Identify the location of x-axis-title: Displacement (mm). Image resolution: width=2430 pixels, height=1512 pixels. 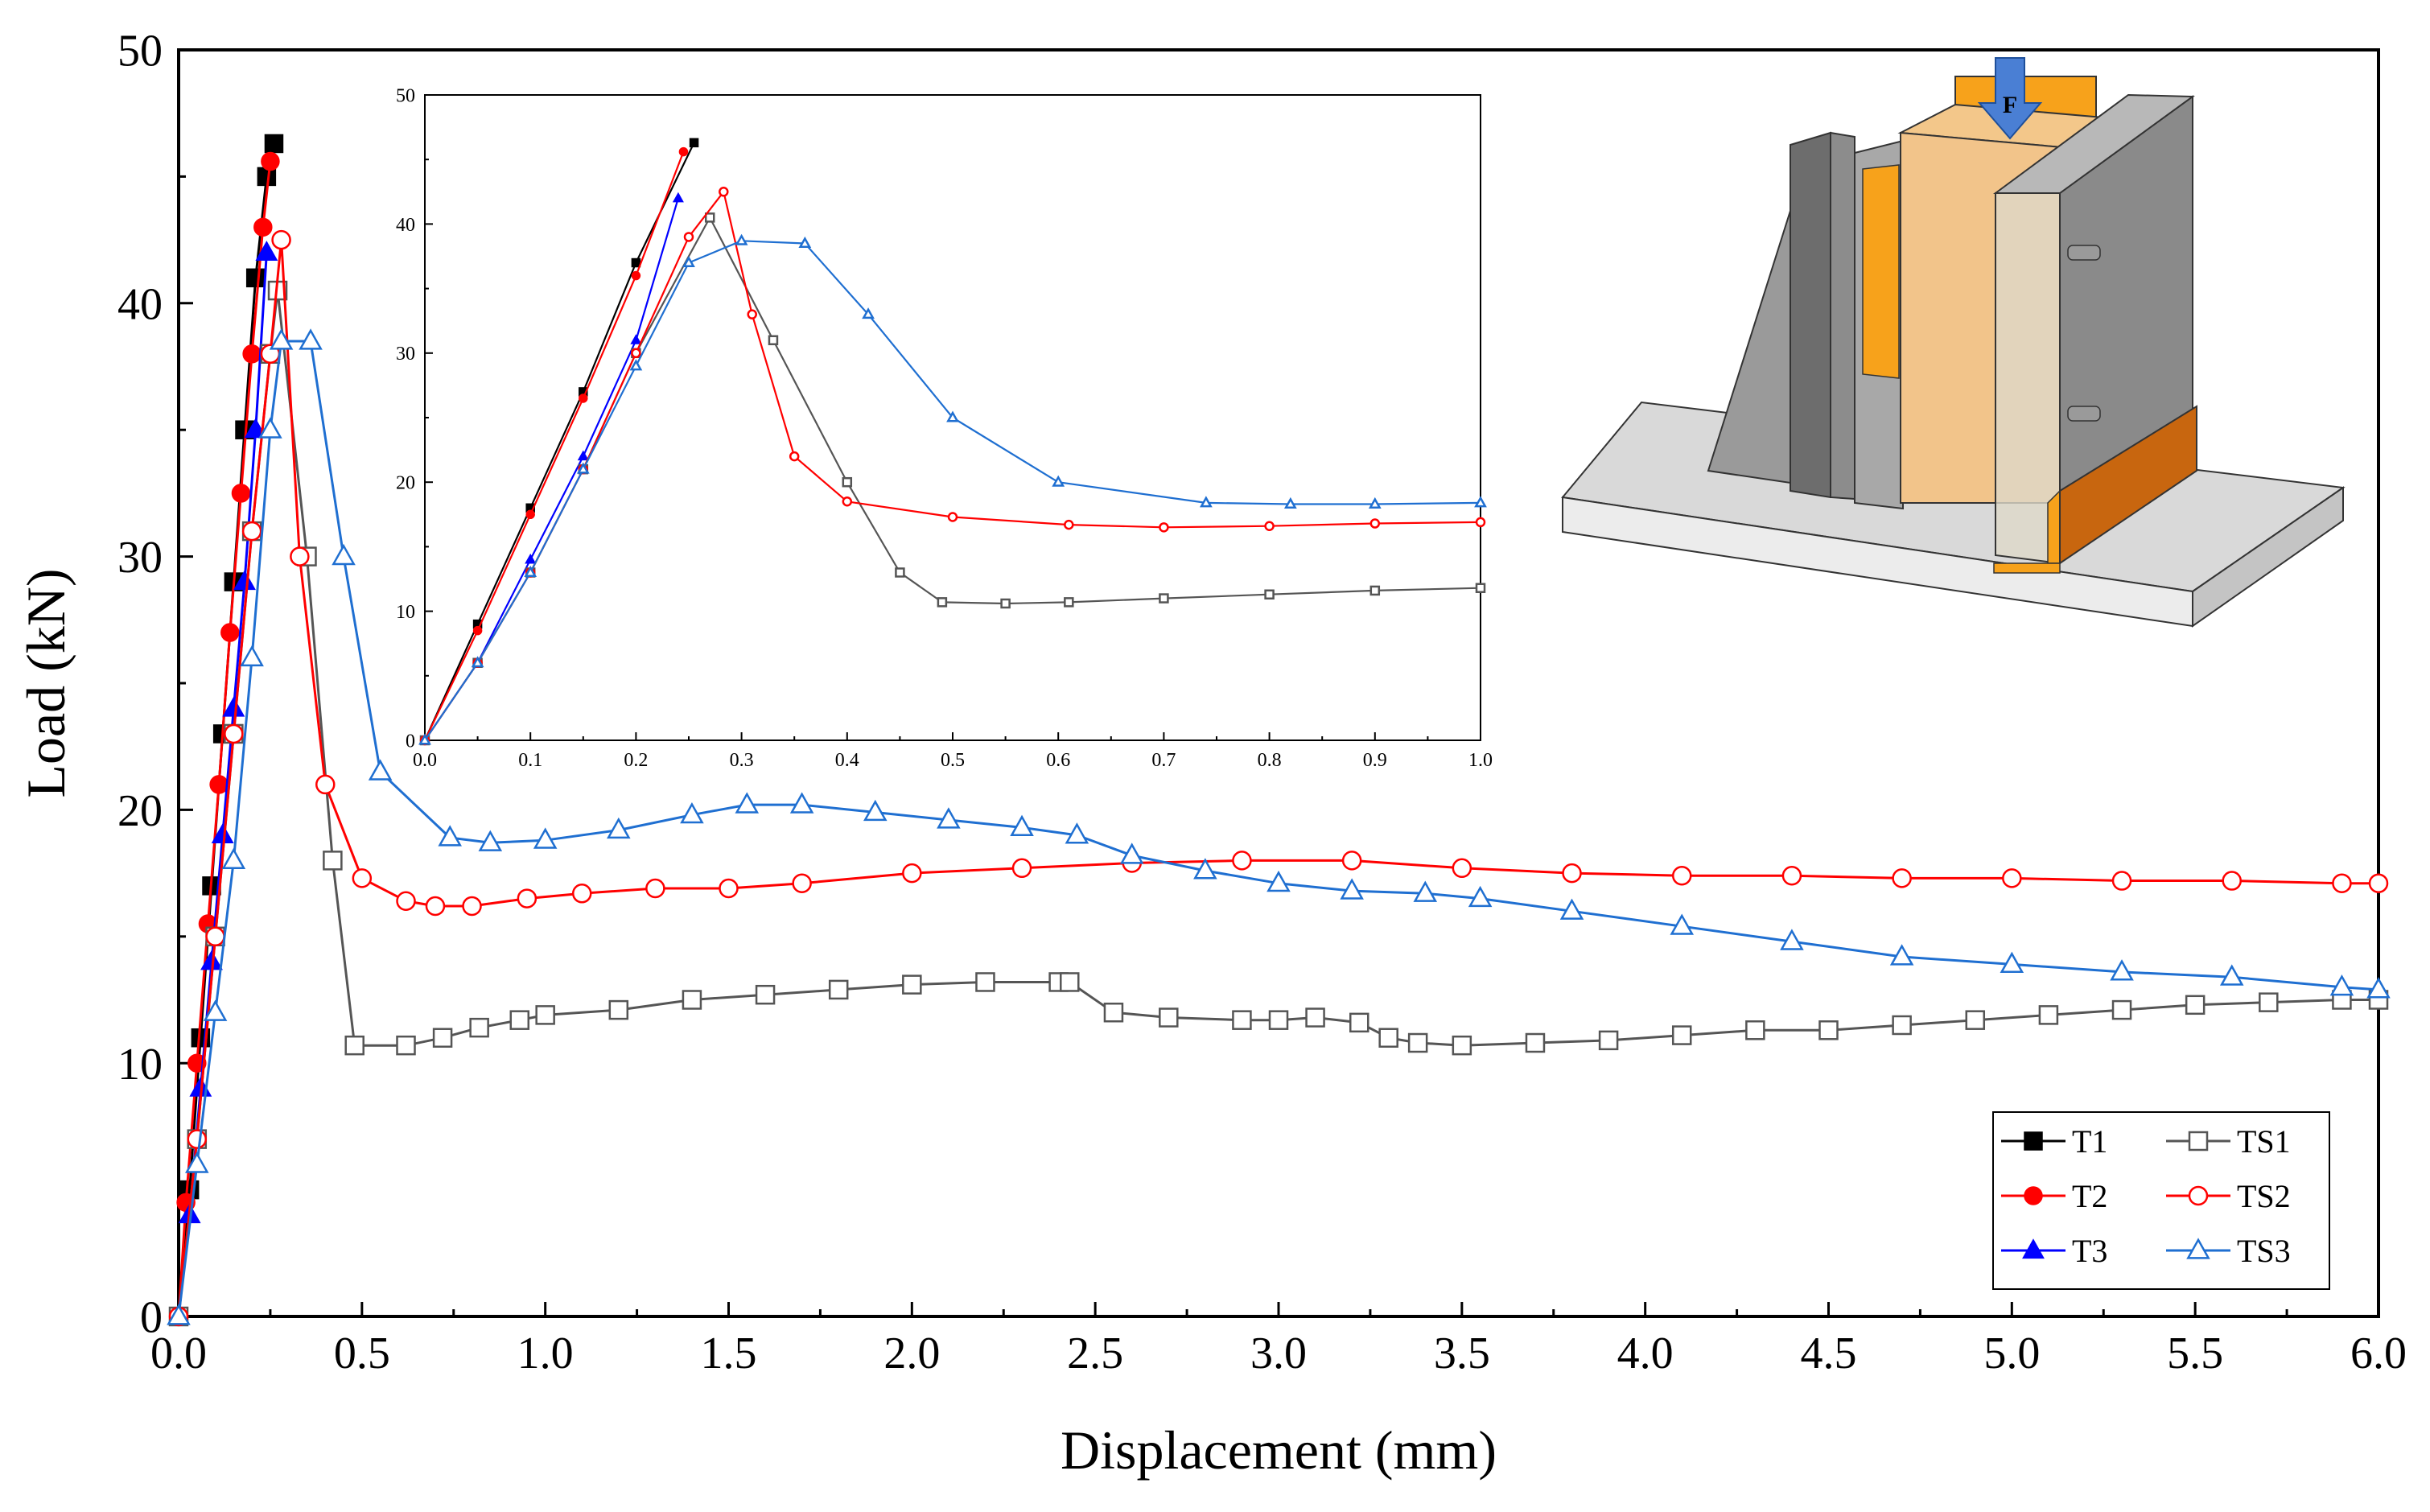
(1279, 1450).